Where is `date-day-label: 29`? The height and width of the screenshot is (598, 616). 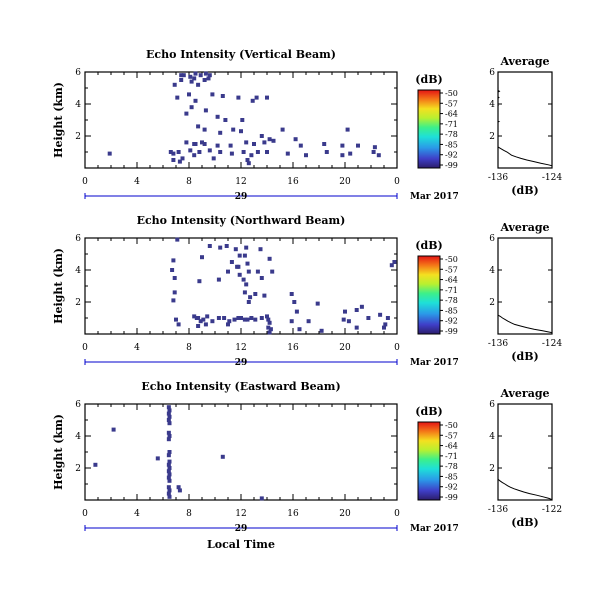
date-day-label: 29 is located at coordinates (241, 529).